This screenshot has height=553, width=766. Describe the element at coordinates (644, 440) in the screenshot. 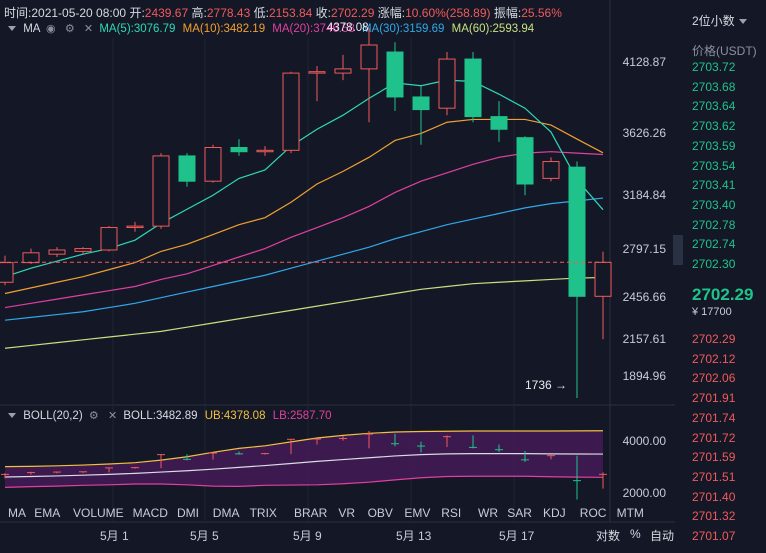

I see `boll-axis-tick: 4000.00` at that location.